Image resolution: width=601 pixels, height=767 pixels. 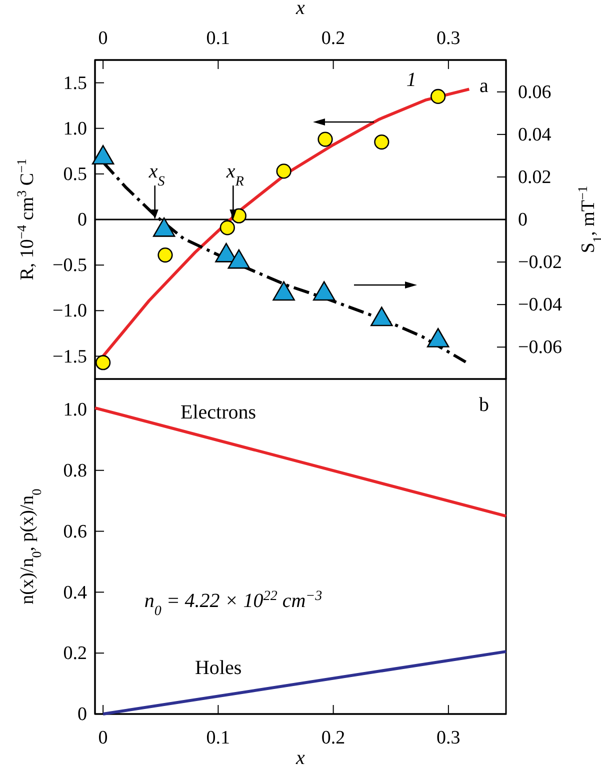 I want to click on annotation: a, so click(x=484, y=86).